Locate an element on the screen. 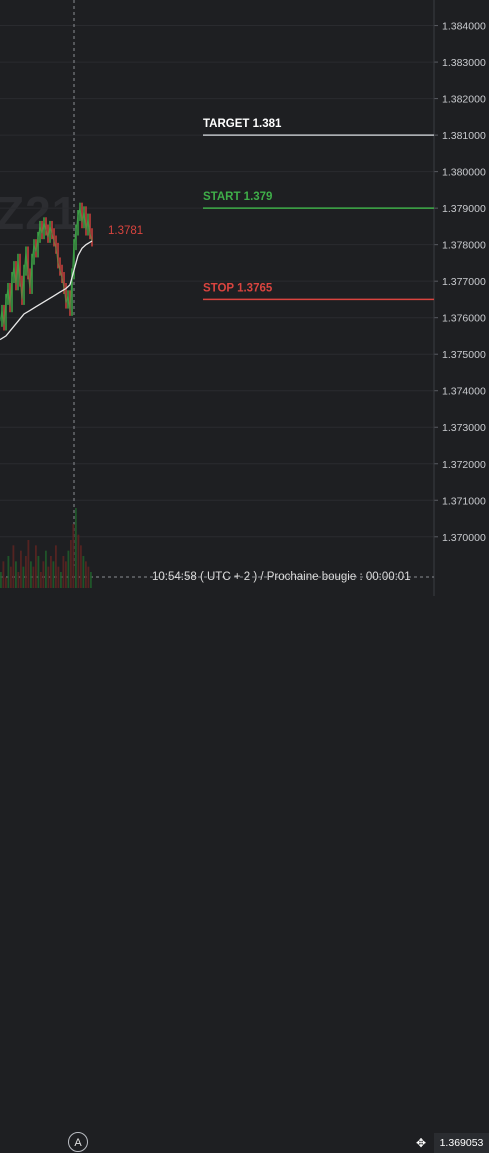  y-tick-label-8: 1.376000 is located at coordinates (464, 319).